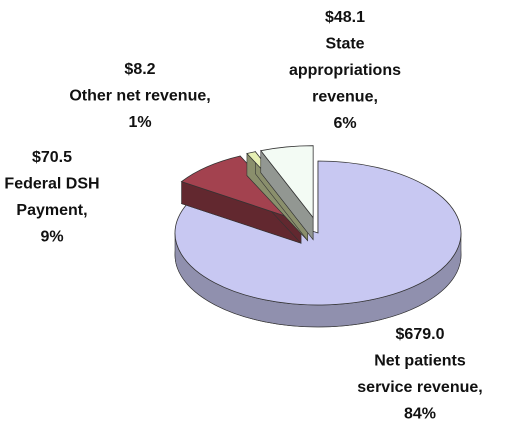  What do you see at coordinates (139, 122) in the screenshot?
I see `slice-label: 1%` at bounding box center [139, 122].